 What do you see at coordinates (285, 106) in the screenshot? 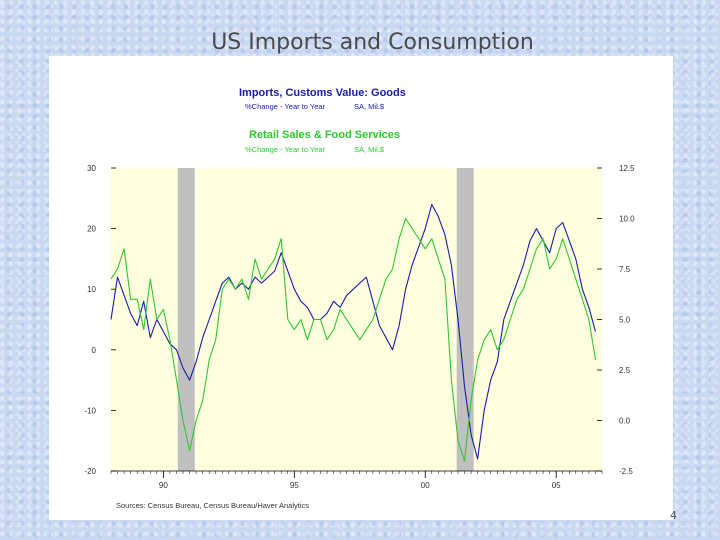
I see `series-1-subtitle: %Change - Year to Year` at bounding box center [285, 106].